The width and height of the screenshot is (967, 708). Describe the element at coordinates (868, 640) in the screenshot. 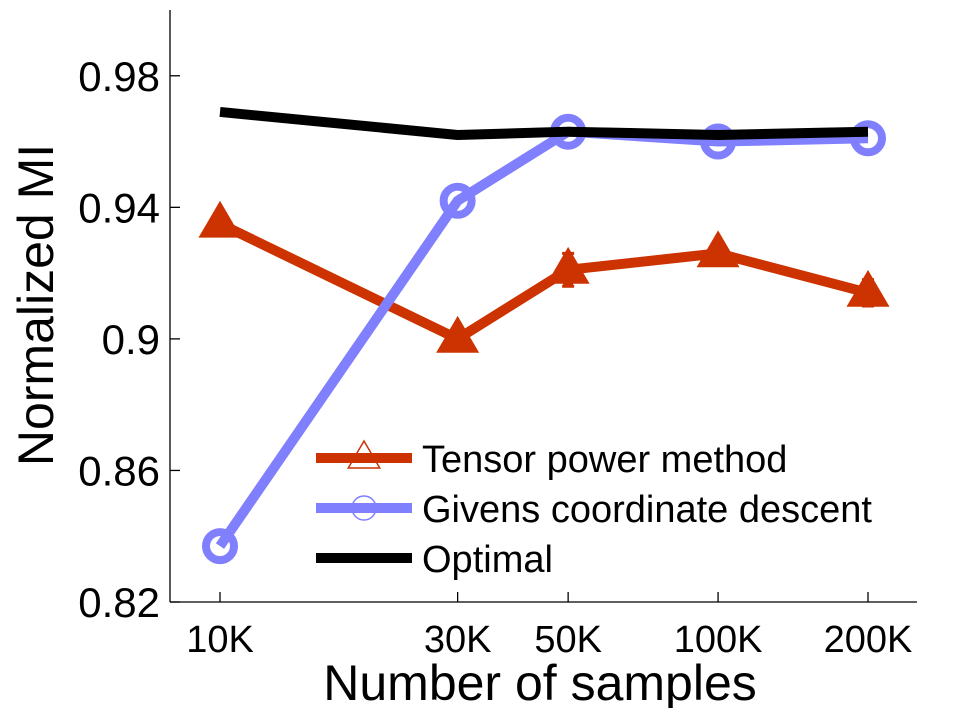

I see `x-tick-label: 200K` at that location.